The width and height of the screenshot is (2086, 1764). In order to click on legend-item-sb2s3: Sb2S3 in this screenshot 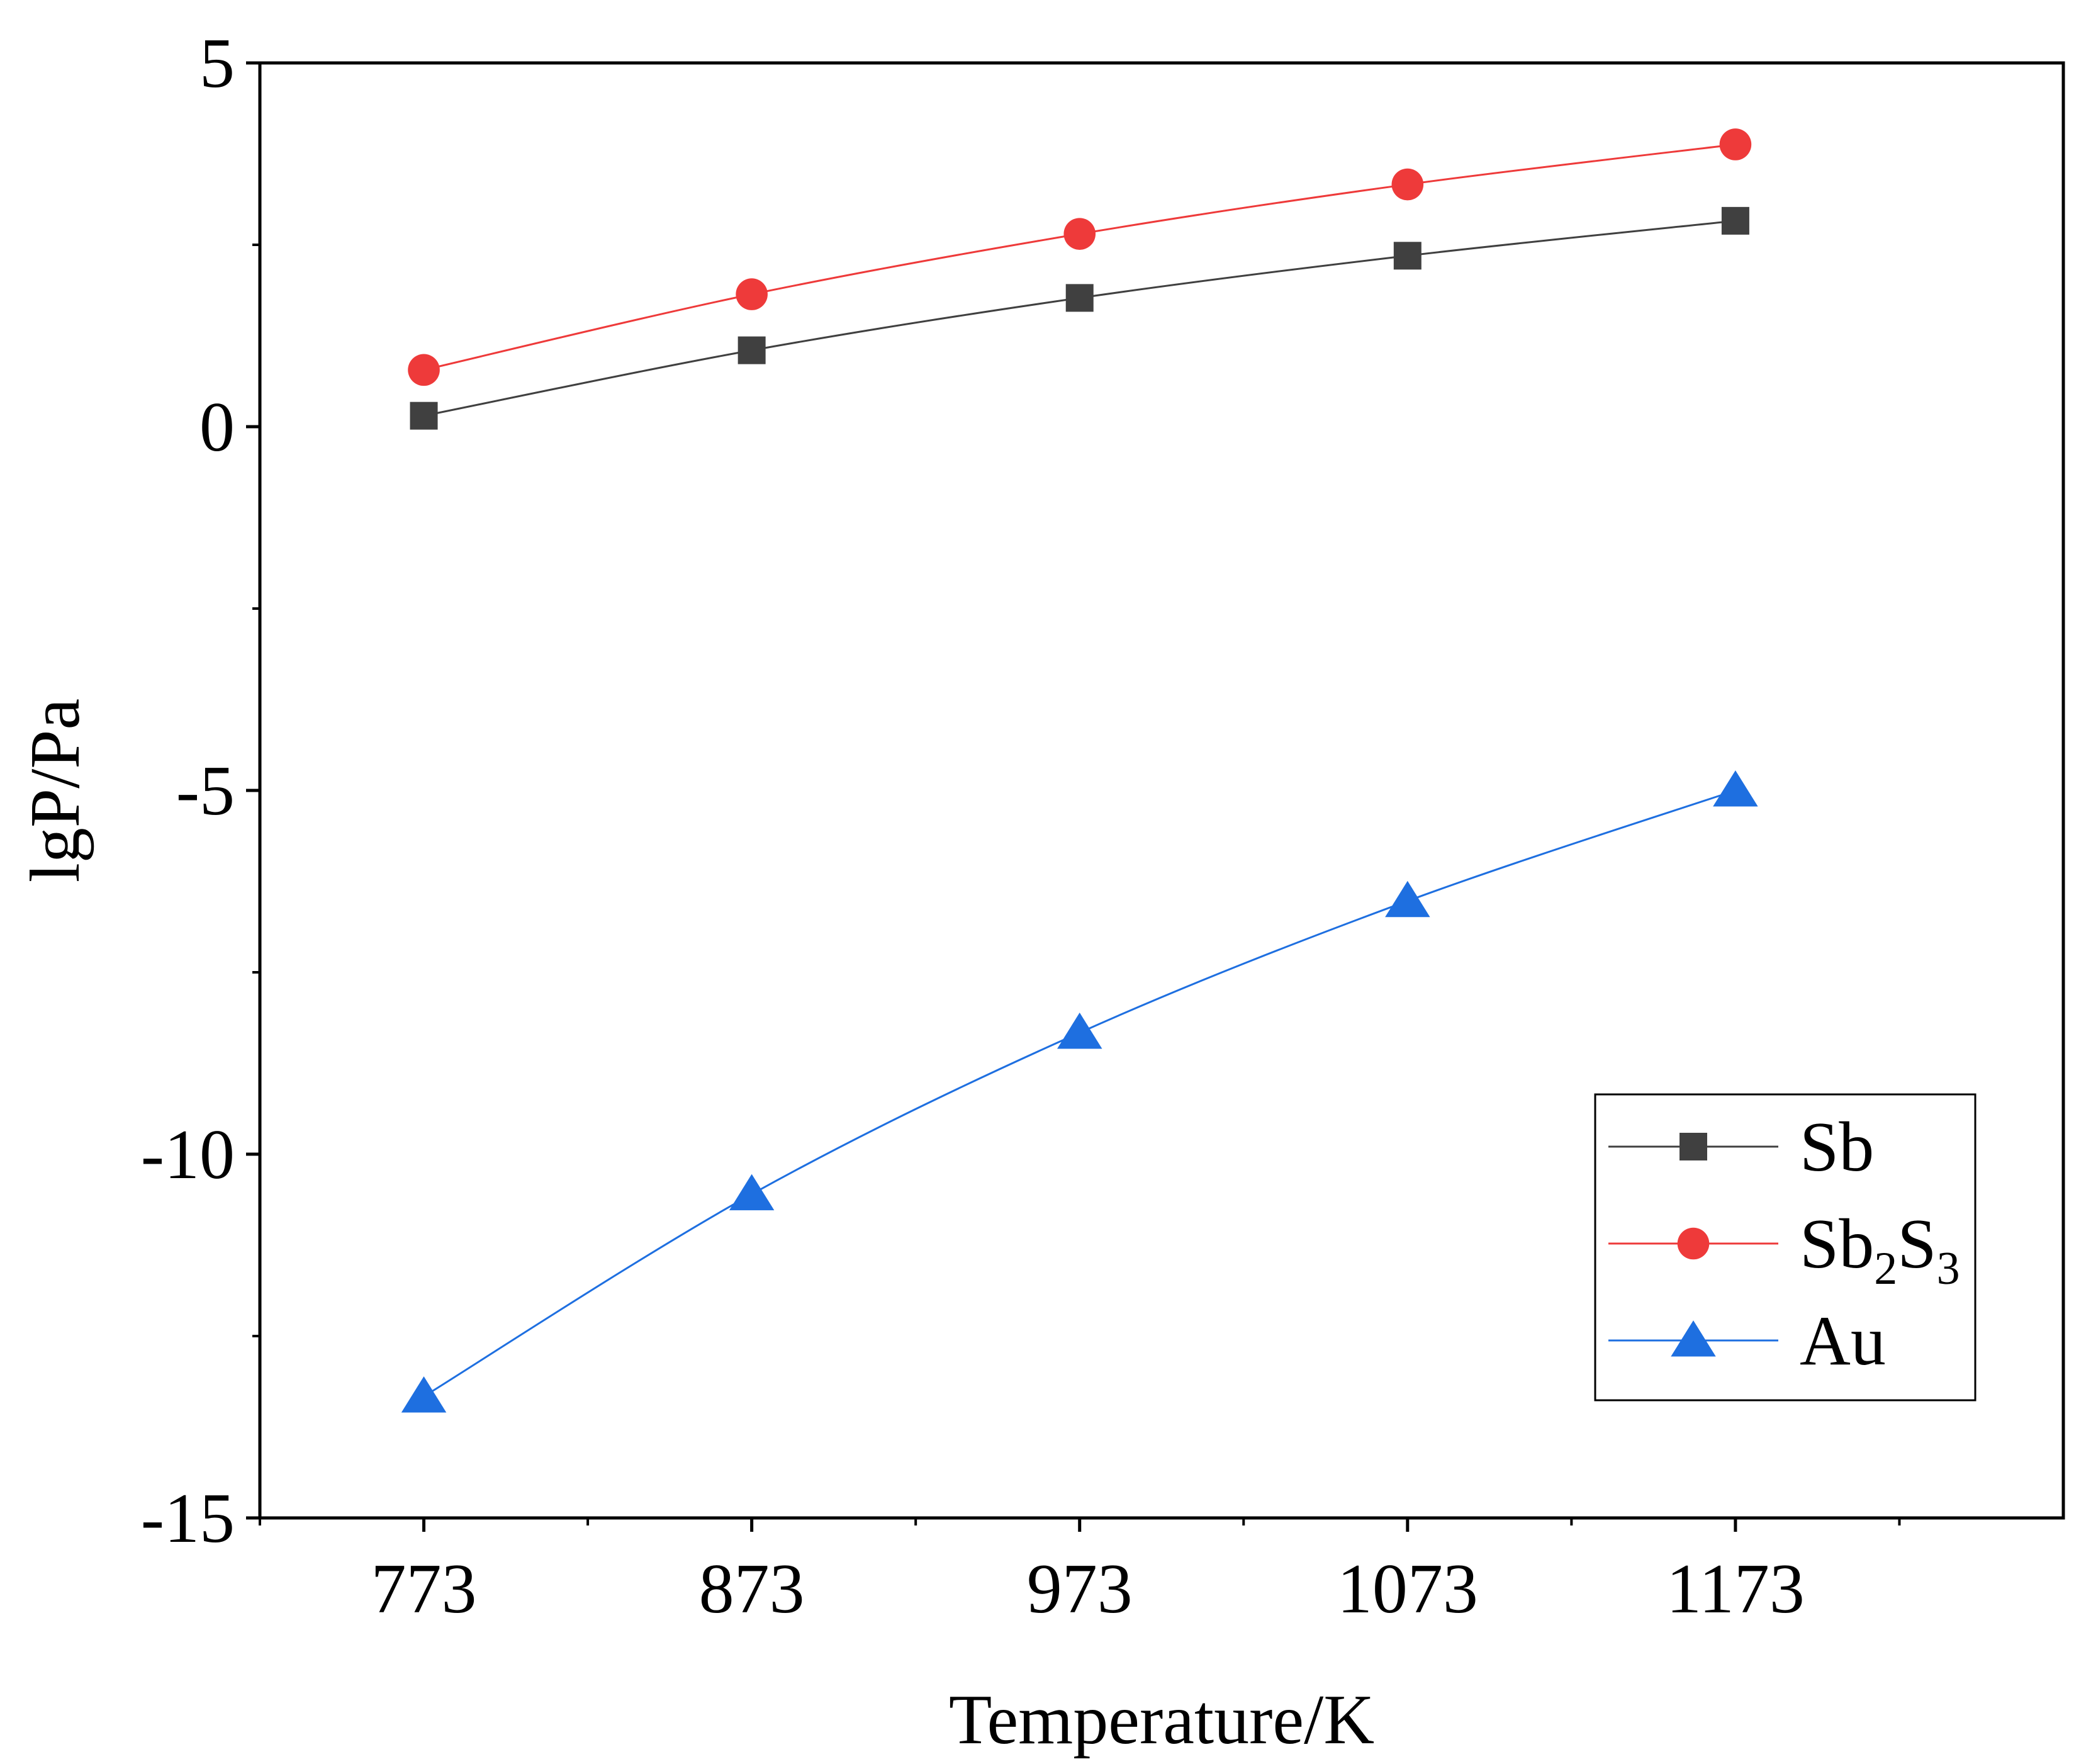, I will do `click(1784, 1250)`.